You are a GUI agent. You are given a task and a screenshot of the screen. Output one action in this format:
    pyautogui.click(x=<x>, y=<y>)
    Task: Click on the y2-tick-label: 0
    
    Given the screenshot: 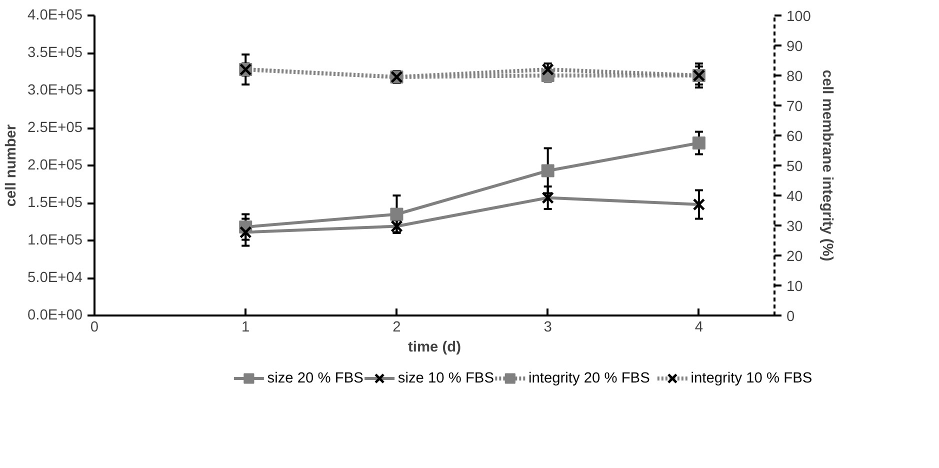 What is the action you would take?
    pyautogui.click(x=790, y=317)
    